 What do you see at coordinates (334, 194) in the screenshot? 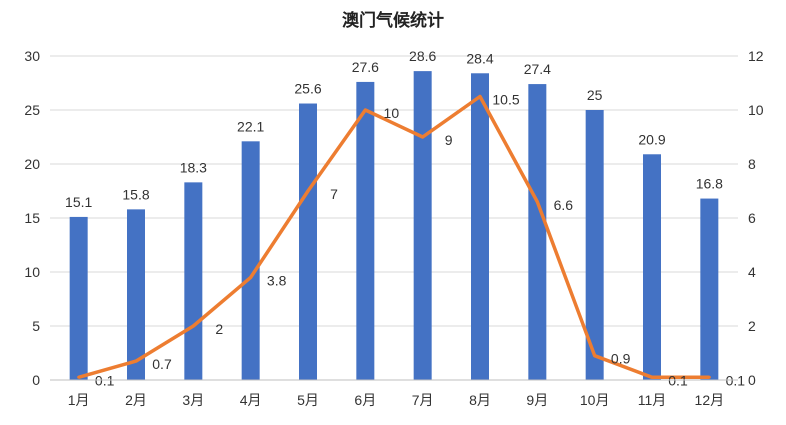
I see `line-data-label: 7` at bounding box center [334, 194].